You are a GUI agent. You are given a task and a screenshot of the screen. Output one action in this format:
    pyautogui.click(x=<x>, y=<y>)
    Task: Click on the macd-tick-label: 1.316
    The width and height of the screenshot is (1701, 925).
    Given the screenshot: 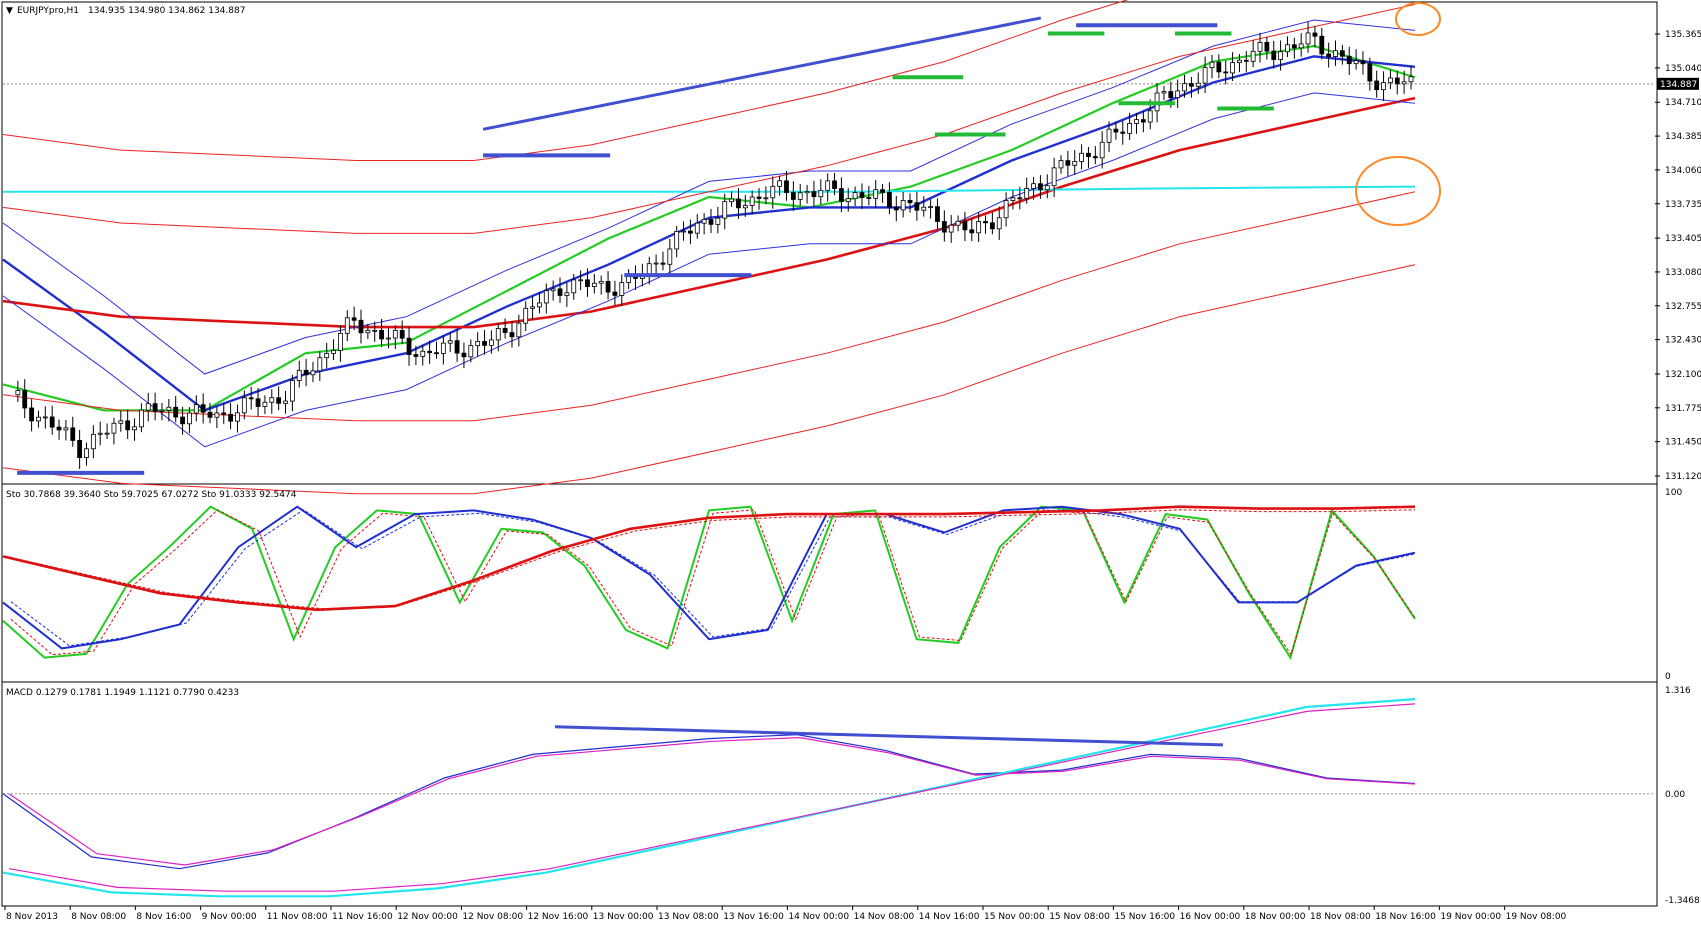 What is the action you would take?
    pyautogui.click(x=1678, y=691)
    